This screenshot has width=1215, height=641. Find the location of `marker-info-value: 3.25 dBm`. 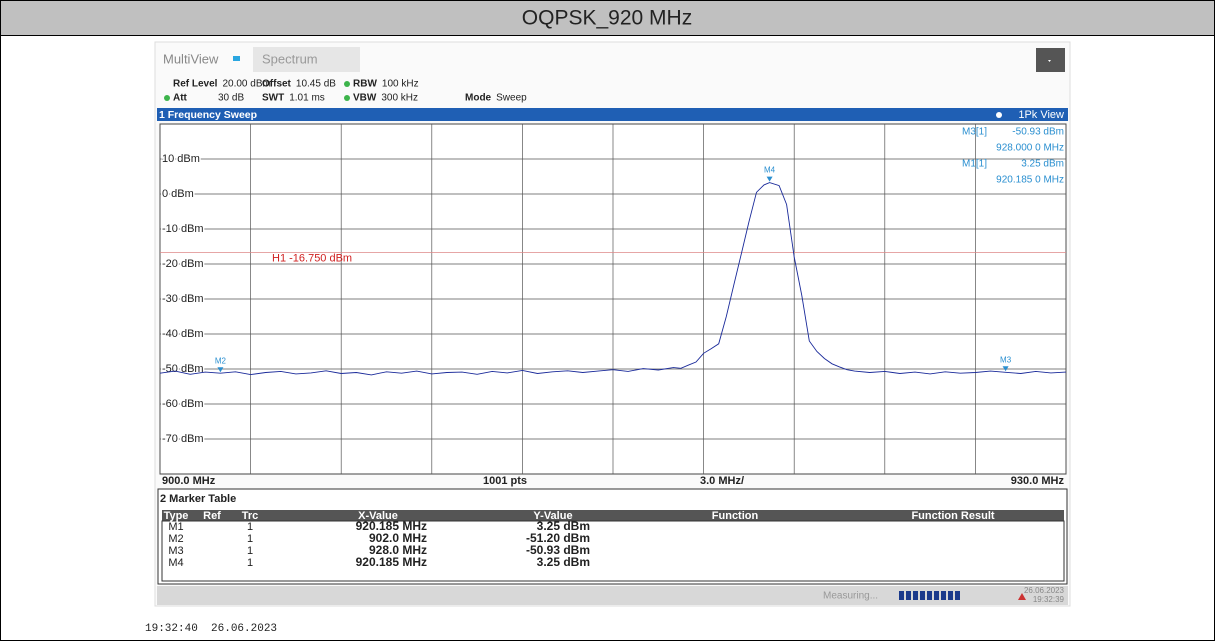

marker-info-value: 3.25 dBm is located at coordinates (1042, 164).